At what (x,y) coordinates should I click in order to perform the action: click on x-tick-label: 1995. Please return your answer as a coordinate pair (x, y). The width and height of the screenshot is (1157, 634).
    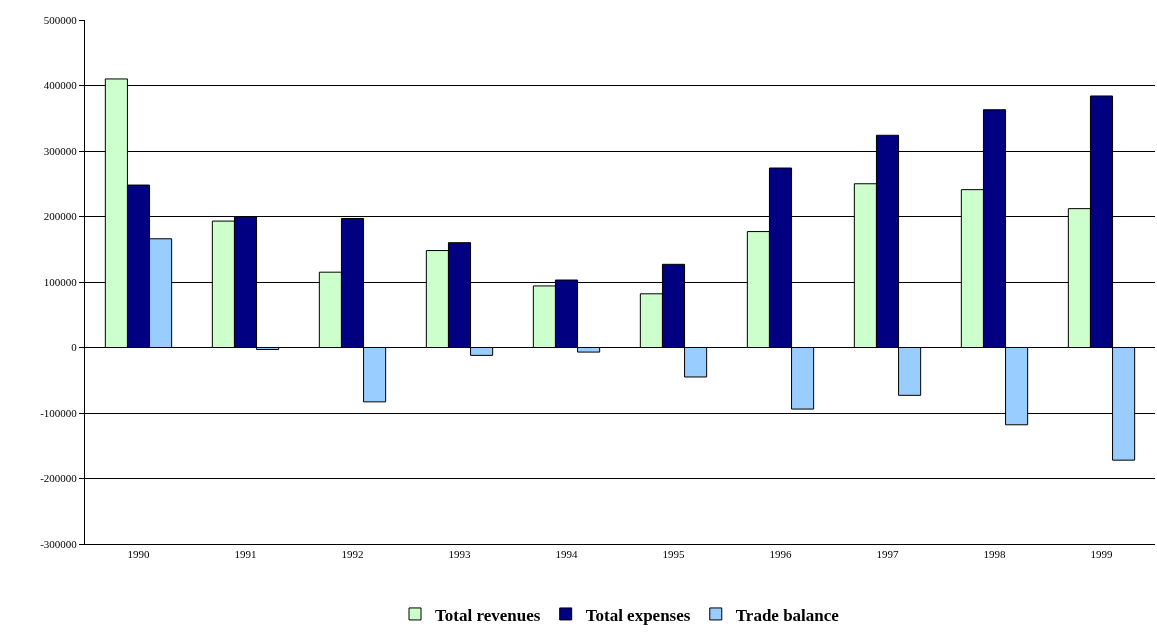
    Looking at the image, I should click on (673, 554).